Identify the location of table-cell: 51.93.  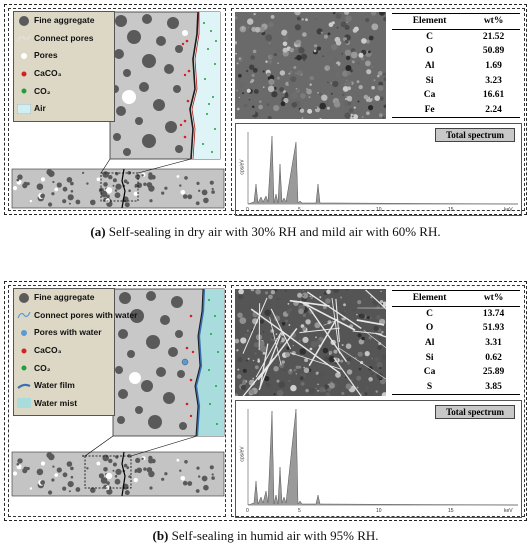
(493, 328).